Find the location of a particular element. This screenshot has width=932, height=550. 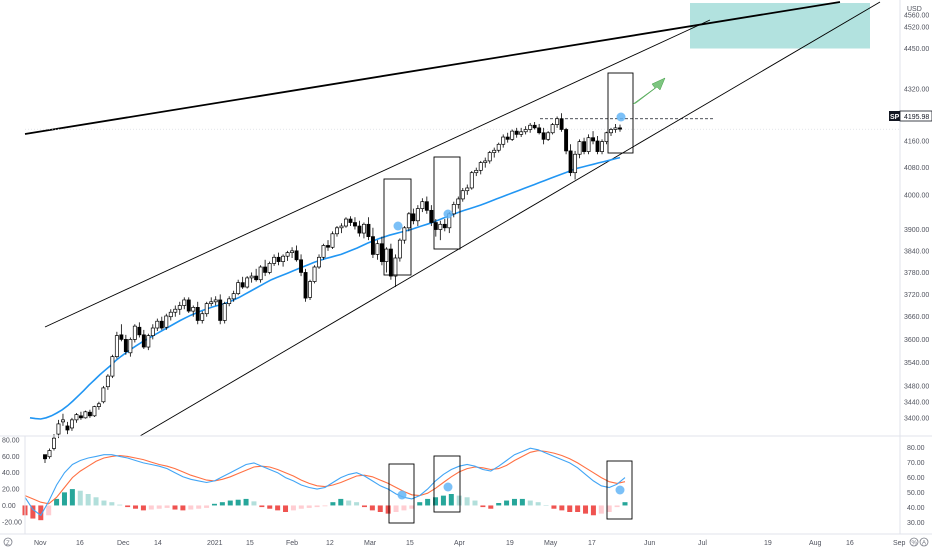

price-tick-label: 4450.00 is located at coordinates (916, 49).